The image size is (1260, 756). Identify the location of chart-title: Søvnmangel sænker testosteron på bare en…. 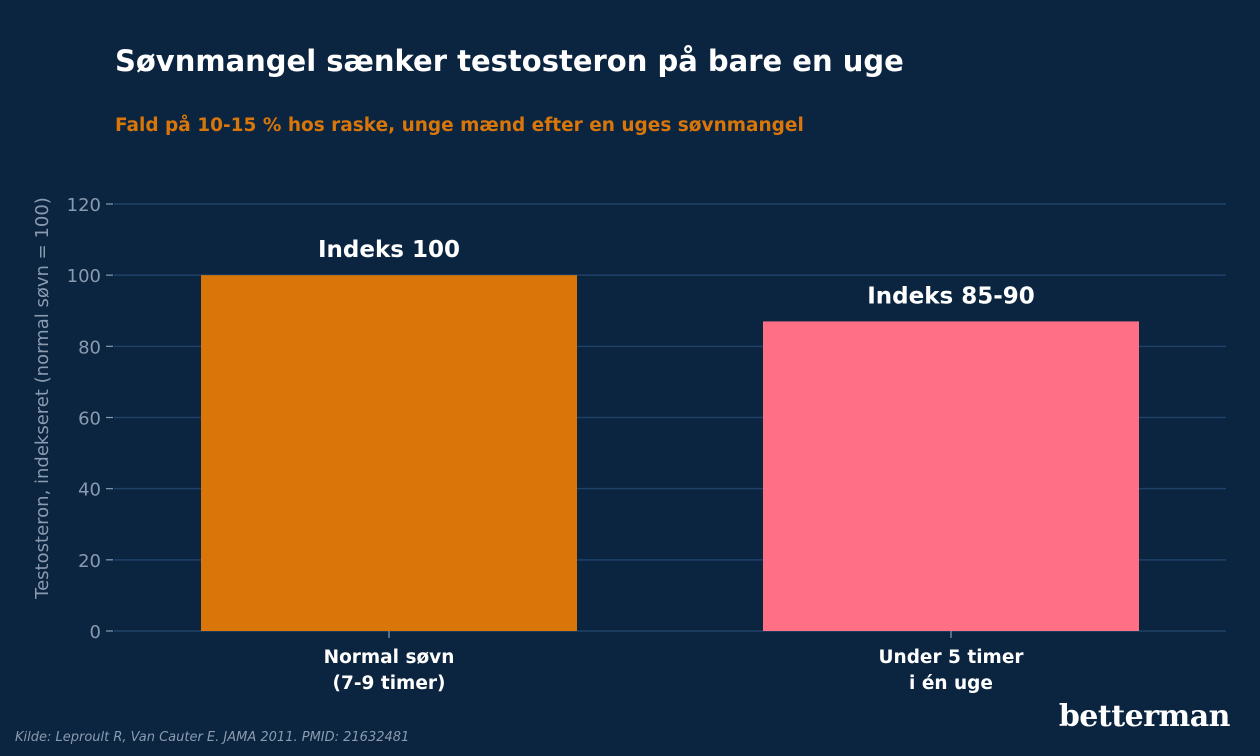
(509, 61).